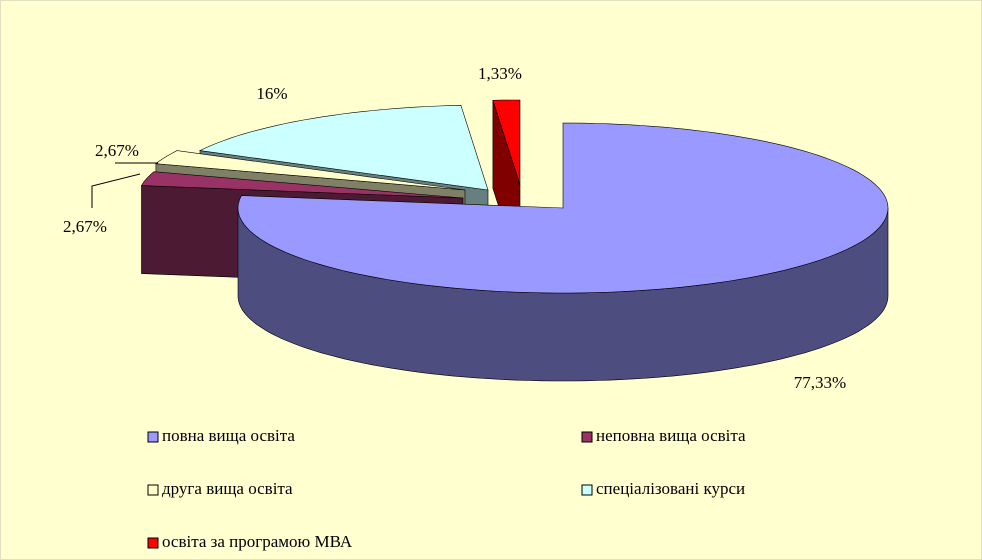  Describe the element at coordinates (500, 73) in the screenshot. I see `data-label: 1,33%` at that location.